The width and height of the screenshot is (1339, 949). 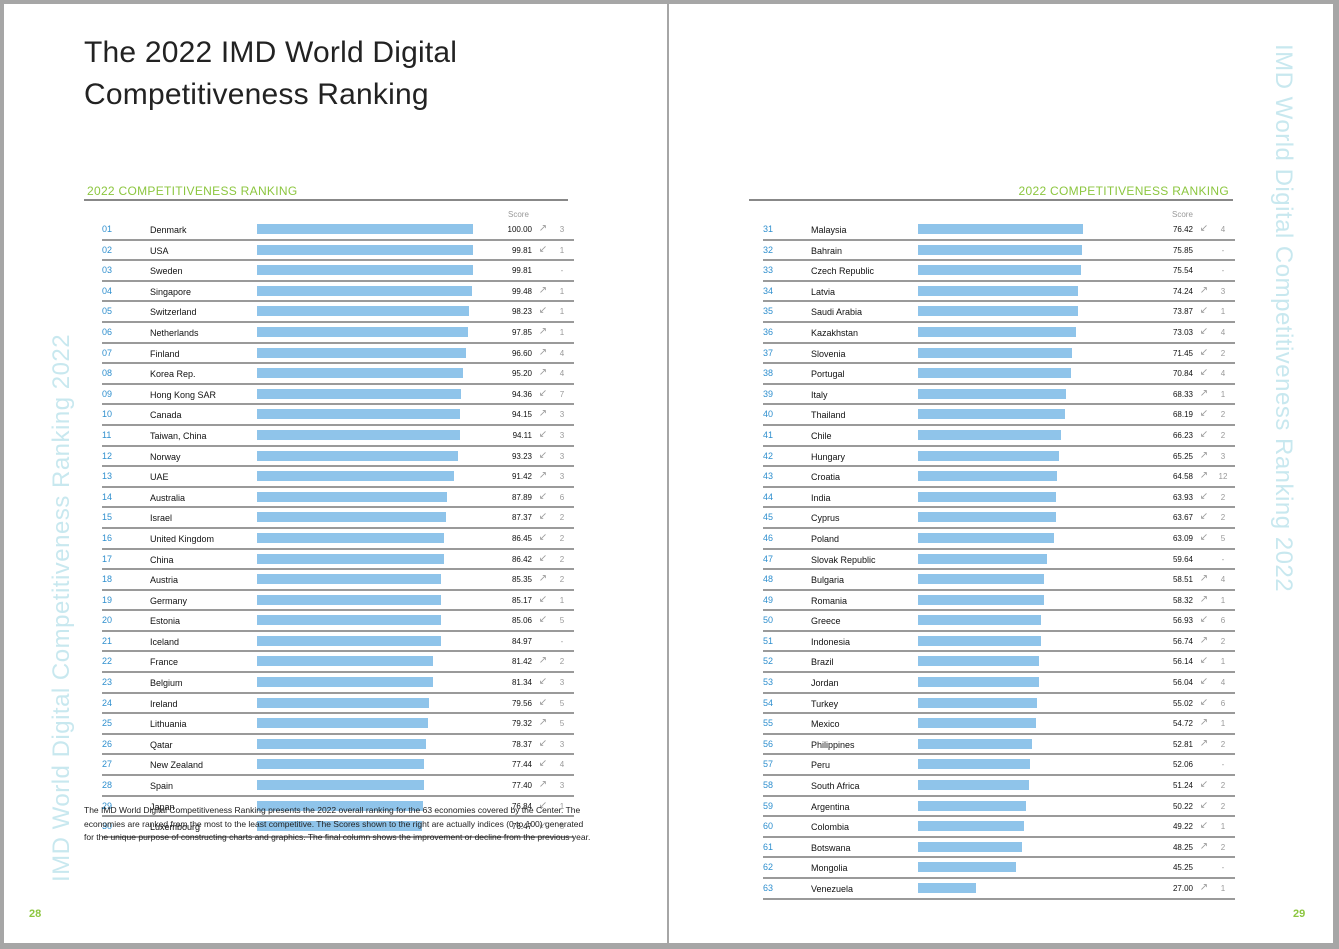 I want to click on rank-change: 4, so click(x=1223, y=332).